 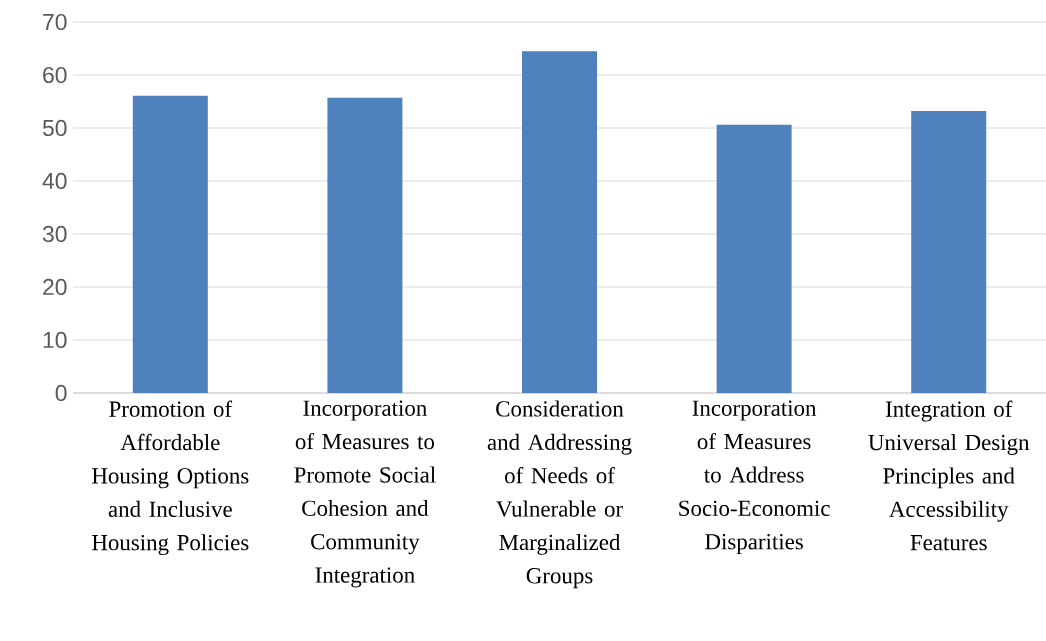 I want to click on x-tick-label: Incorporation of Measures to Promote Social Cohesion and Community Integration, so click(x=365, y=494).